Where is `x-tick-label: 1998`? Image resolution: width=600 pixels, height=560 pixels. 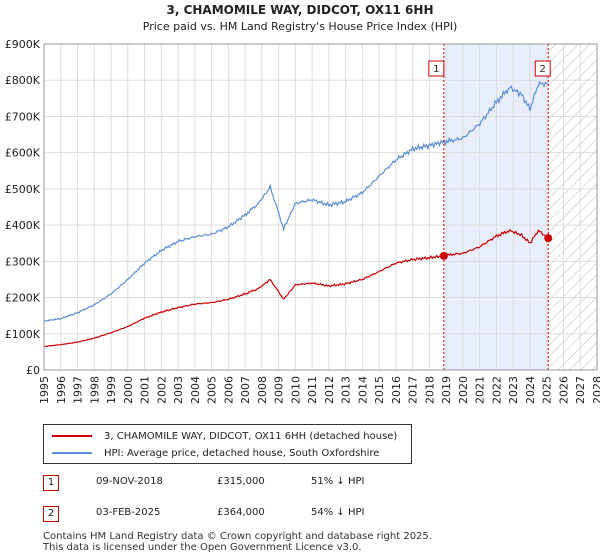 x-tick-label: 1998 is located at coordinates (94, 390).